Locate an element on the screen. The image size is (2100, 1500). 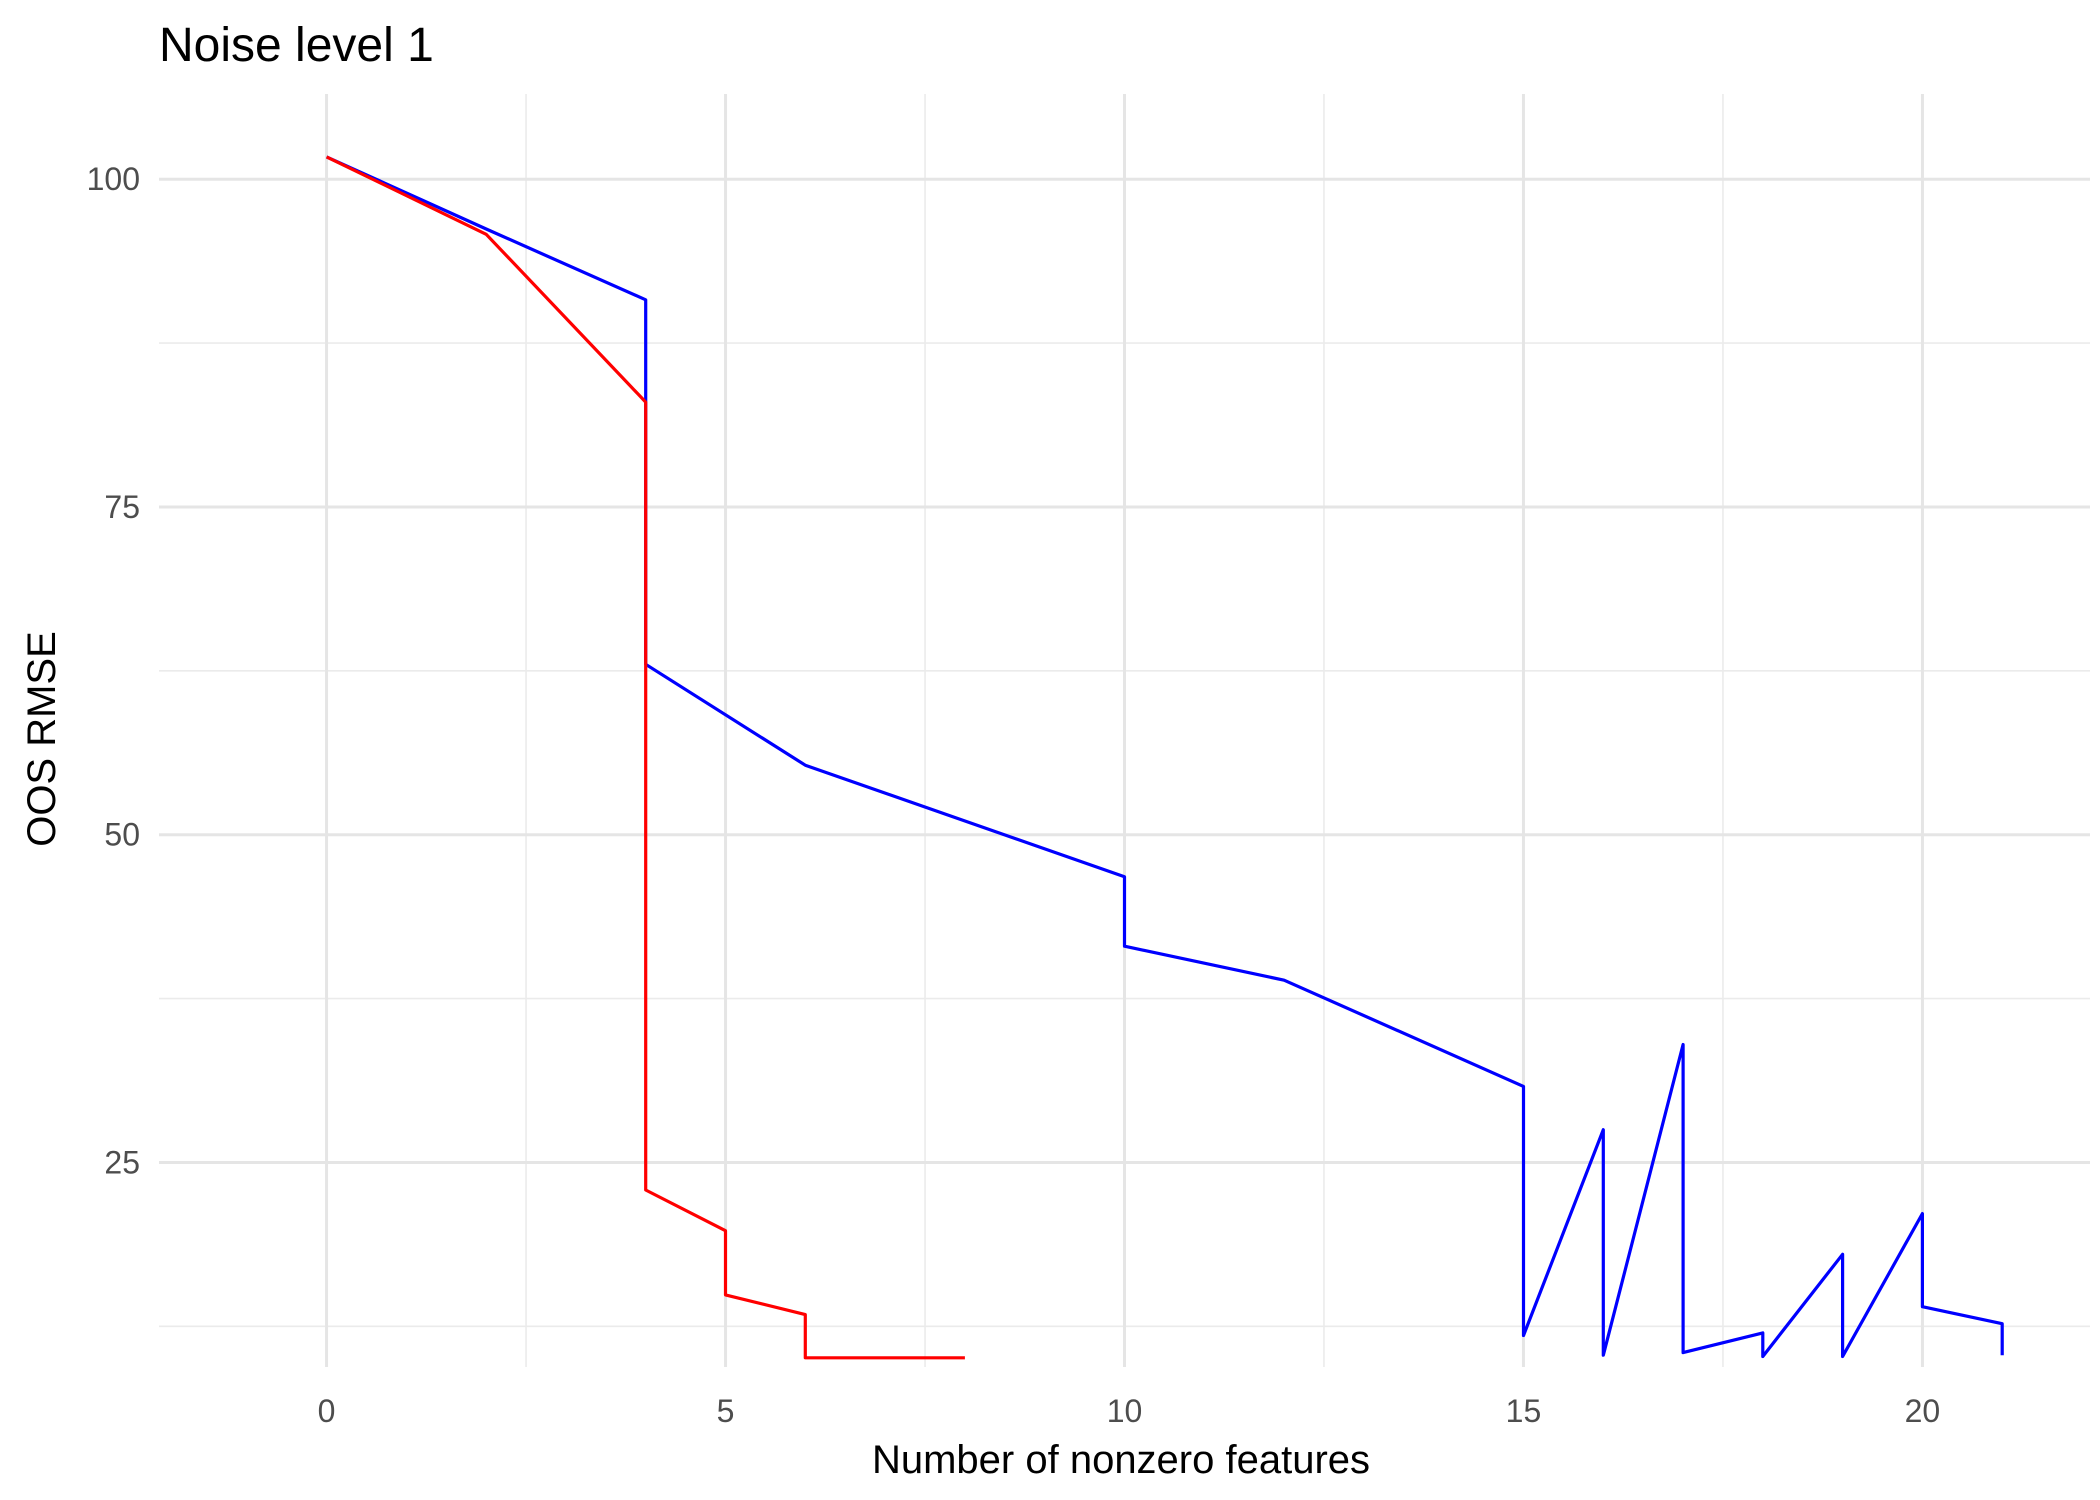
y-tick-label-3: 100 is located at coordinates (113, 179).